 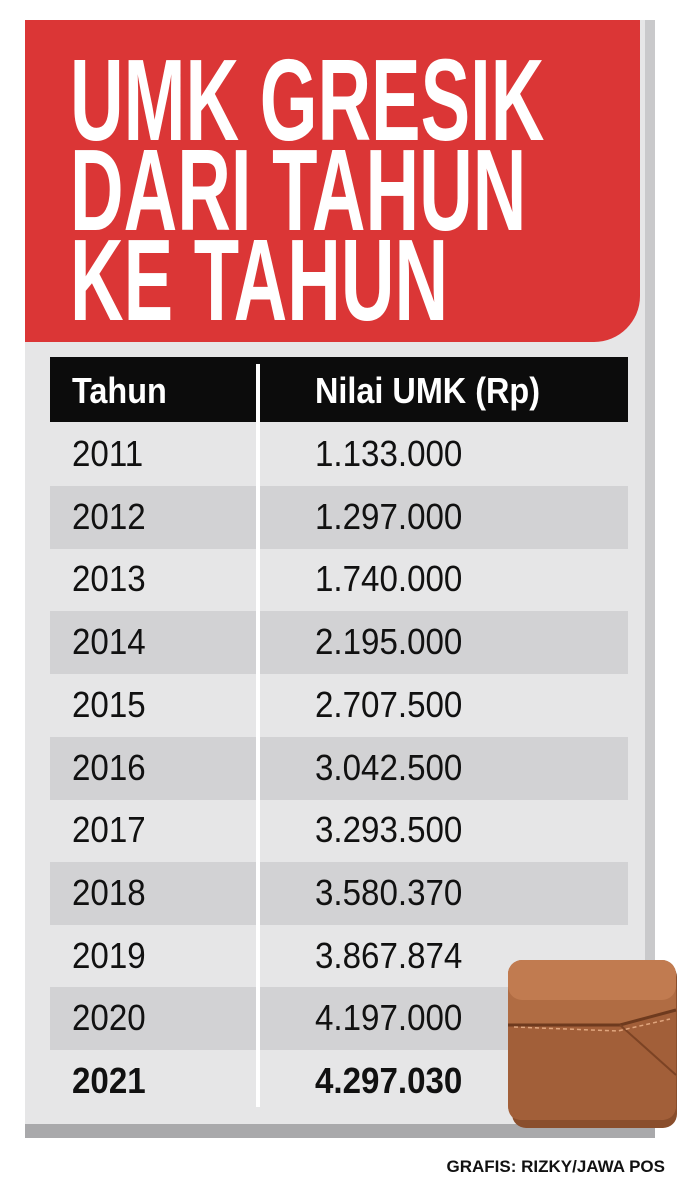 I want to click on value-cell: 1.297.000, so click(x=389, y=516).